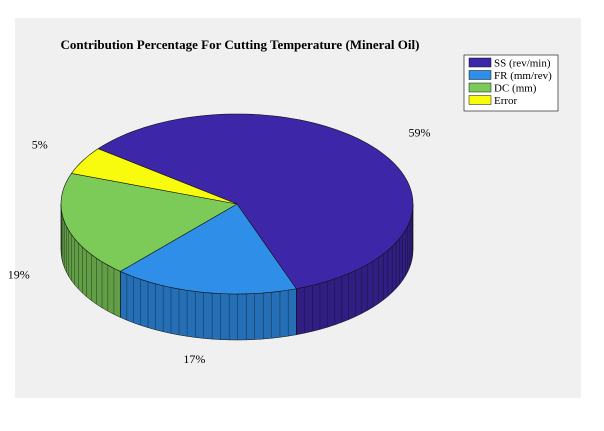  Describe the element at coordinates (19, 274) in the screenshot. I see `pct-label-dc: 19%` at that location.